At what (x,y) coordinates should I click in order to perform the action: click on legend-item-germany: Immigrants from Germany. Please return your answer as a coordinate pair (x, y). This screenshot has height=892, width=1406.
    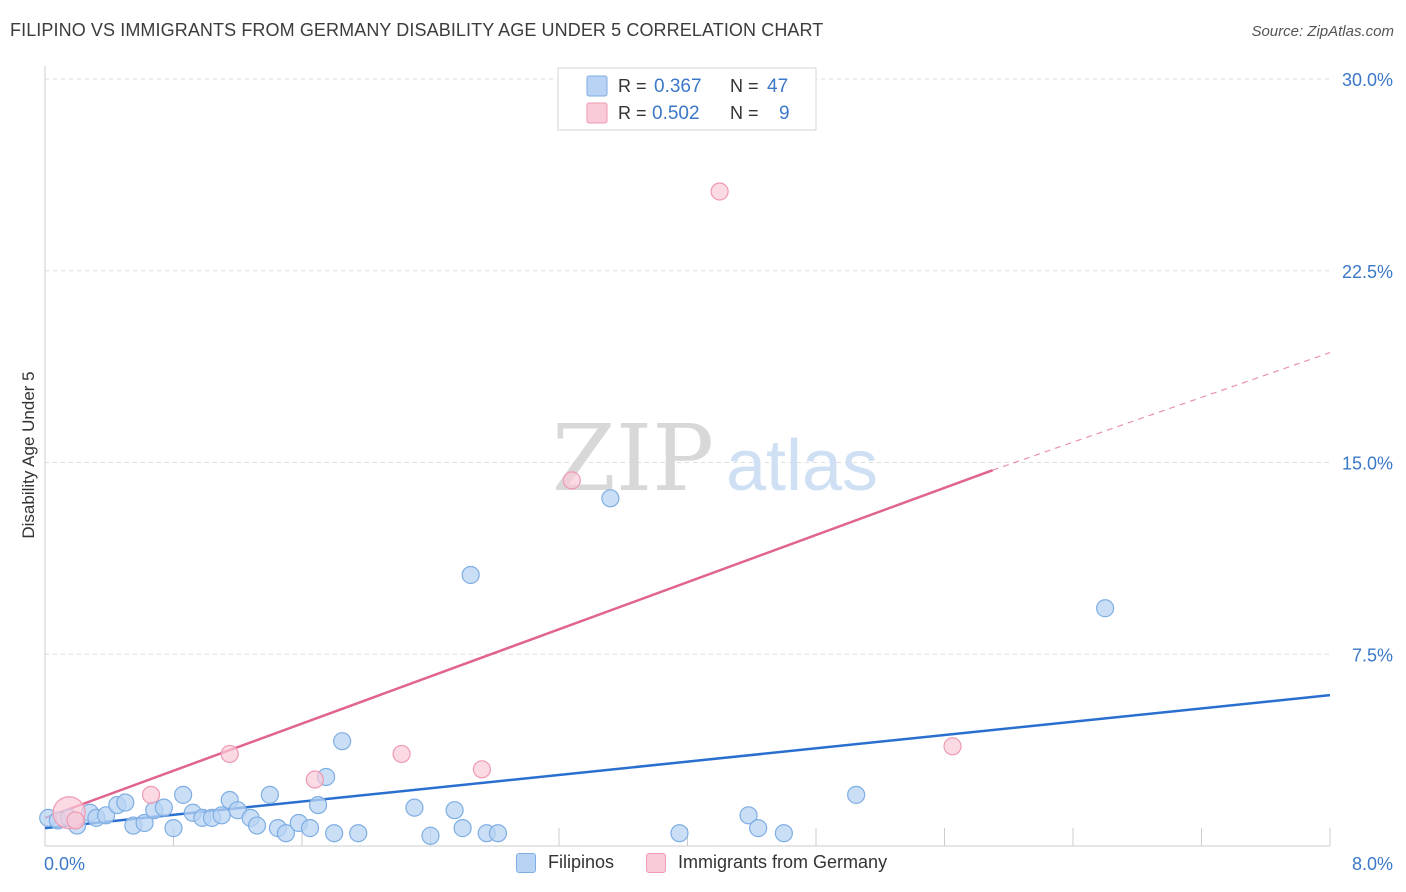
    Looking at the image, I should click on (766, 862).